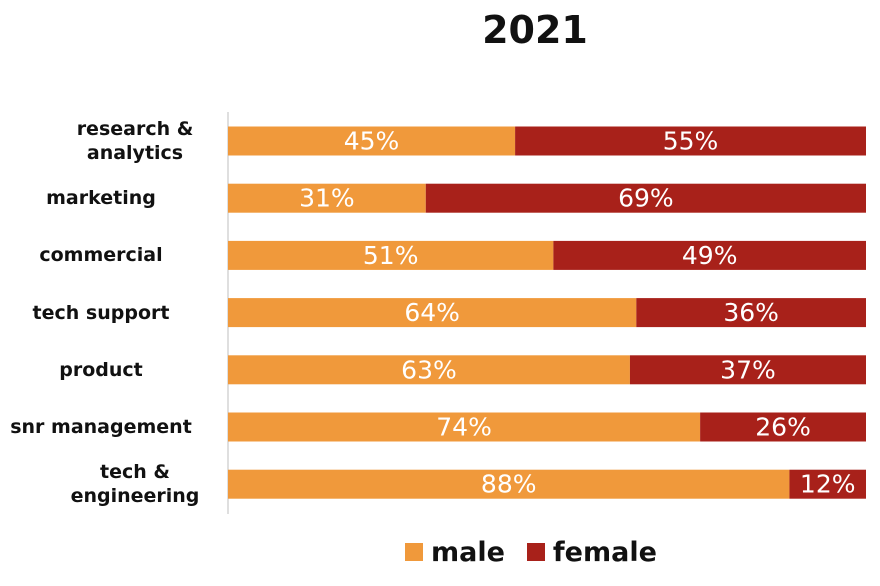  I want to click on category-label-0: research & analytics, so click(135, 141).